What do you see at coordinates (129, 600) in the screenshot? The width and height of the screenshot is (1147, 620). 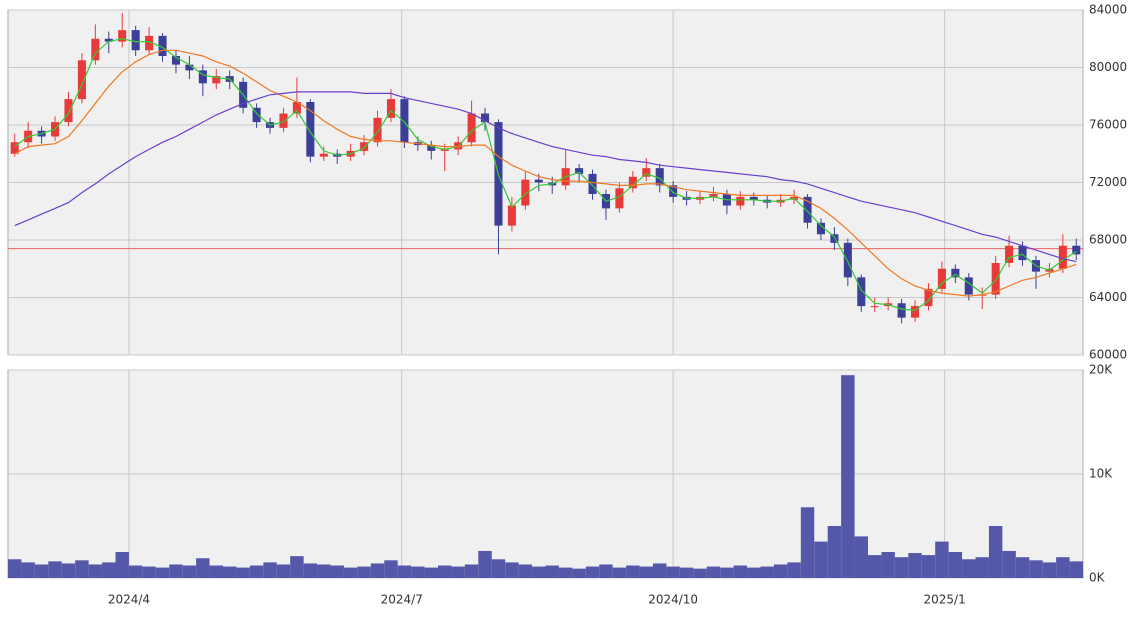 I see `x-tick-label: 2024/4` at bounding box center [129, 600].